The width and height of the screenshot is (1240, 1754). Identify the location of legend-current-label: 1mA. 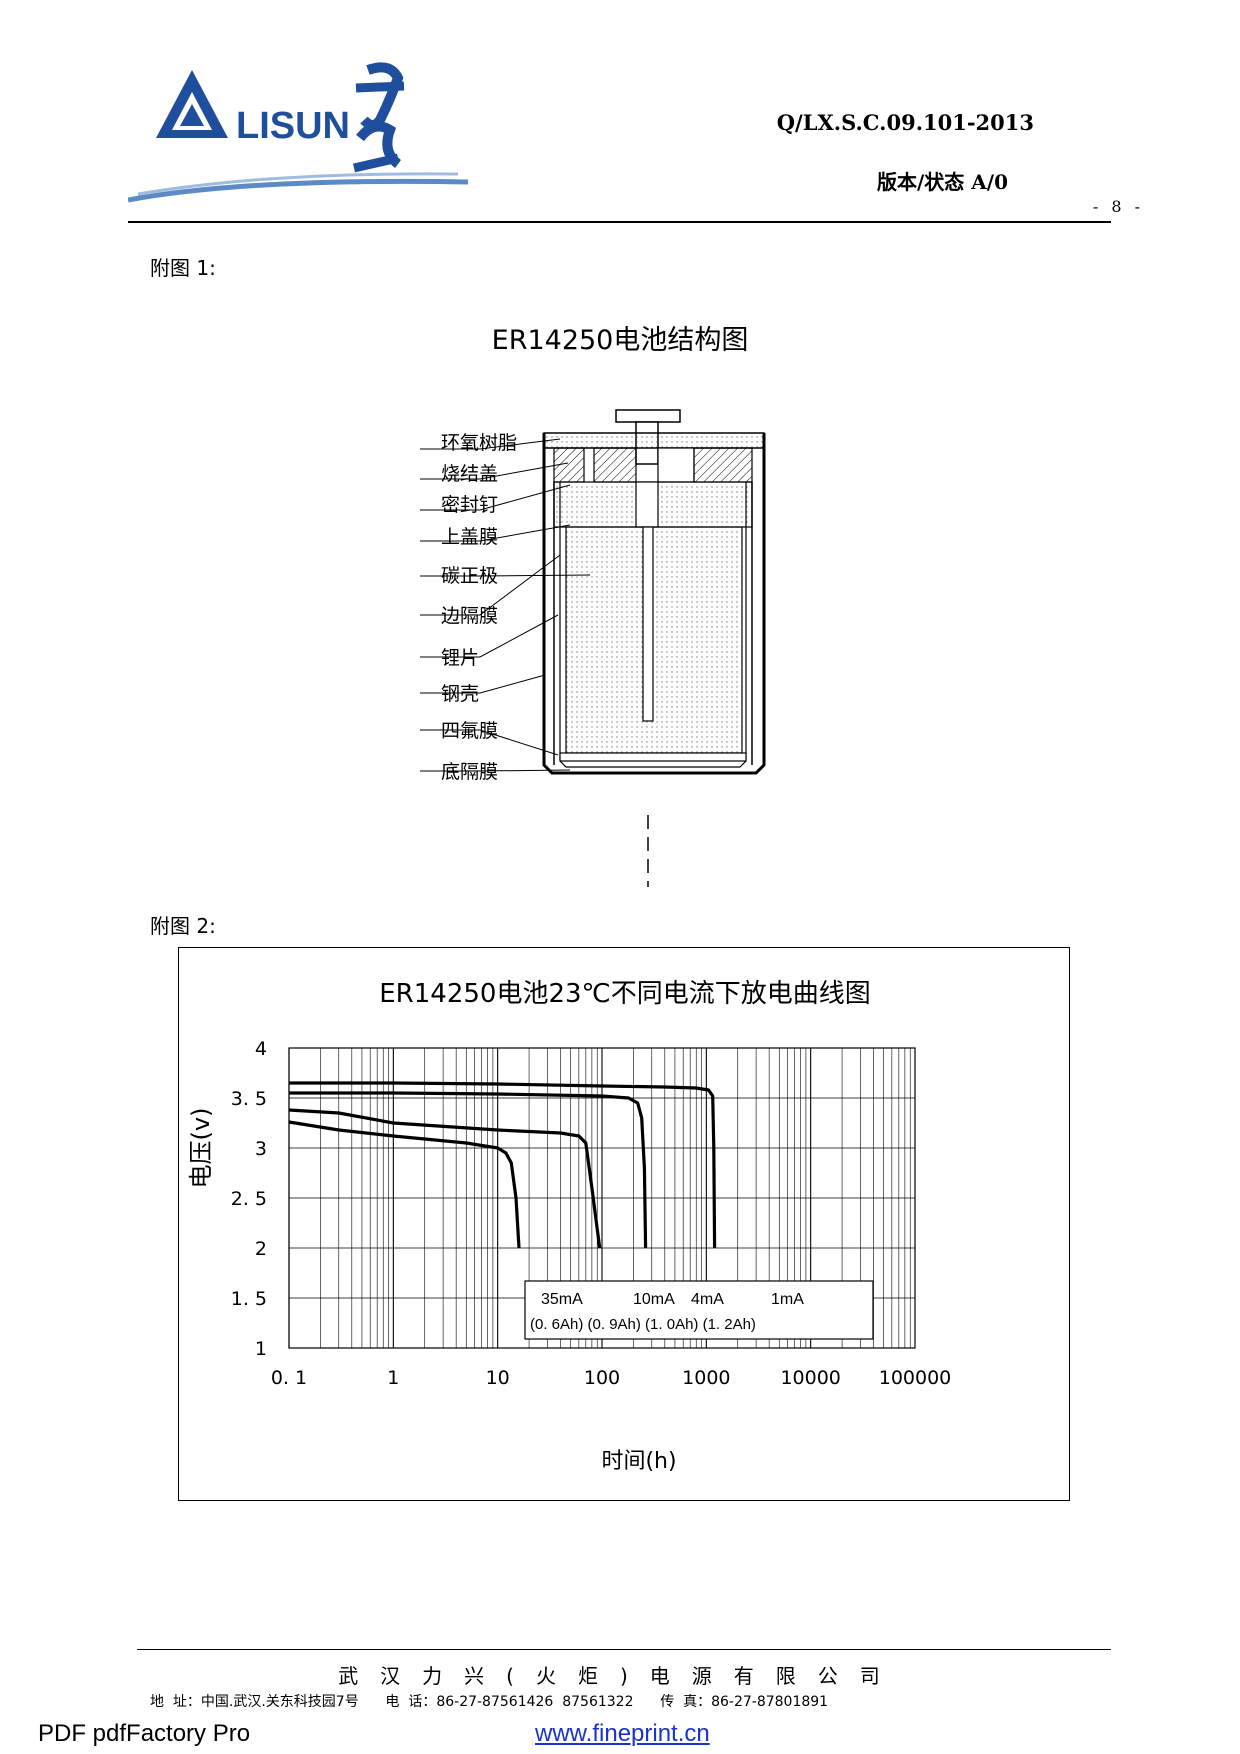
(787, 1299).